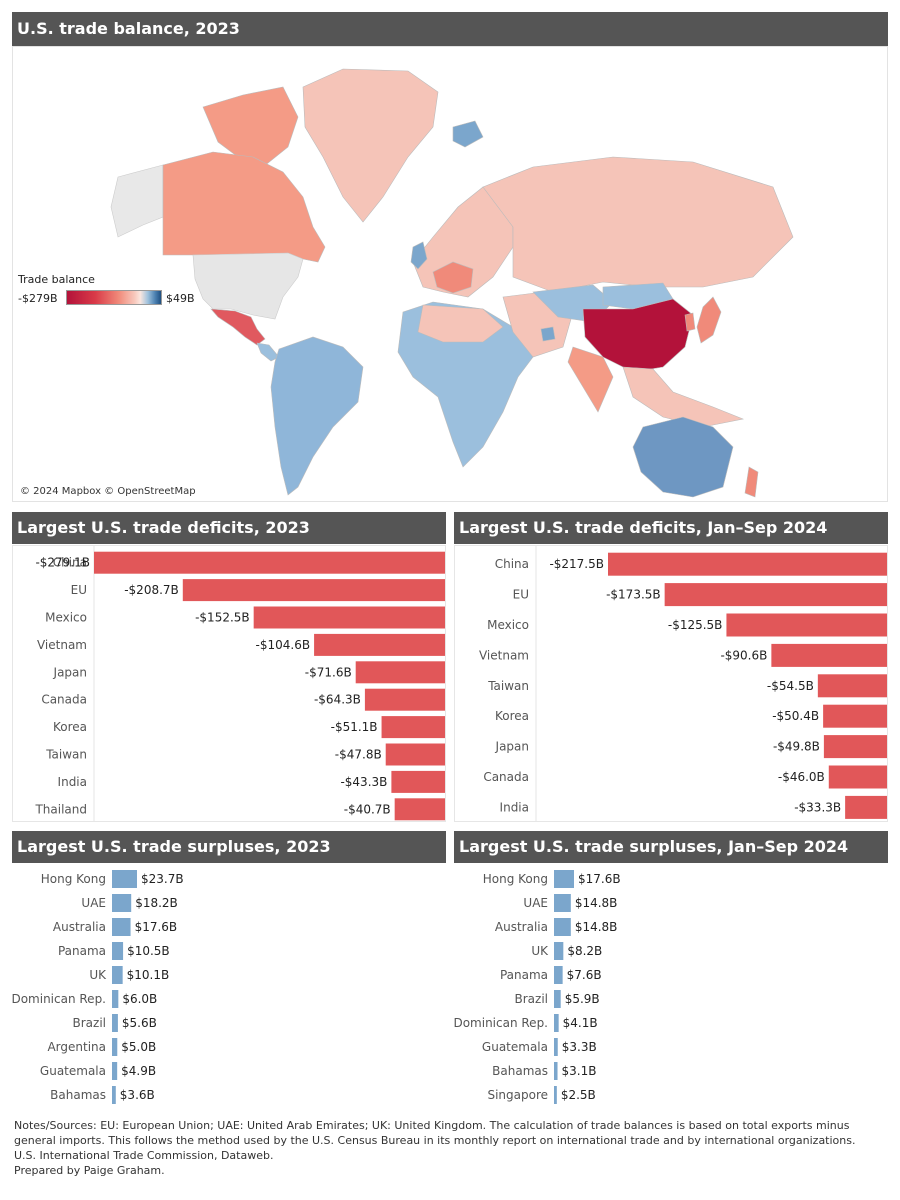  Describe the element at coordinates (38, 298) in the screenshot. I see `legend-min-label: -$279B` at that location.